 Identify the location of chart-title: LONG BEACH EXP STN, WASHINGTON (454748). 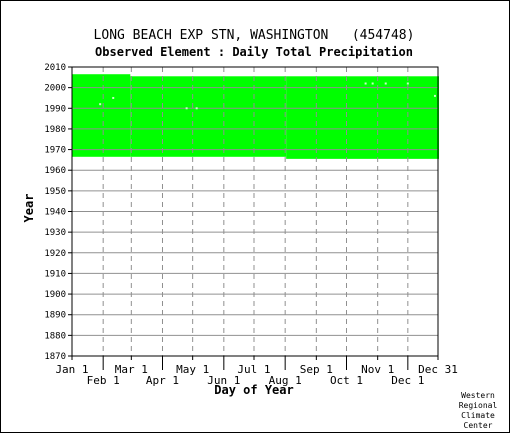
(254, 35).